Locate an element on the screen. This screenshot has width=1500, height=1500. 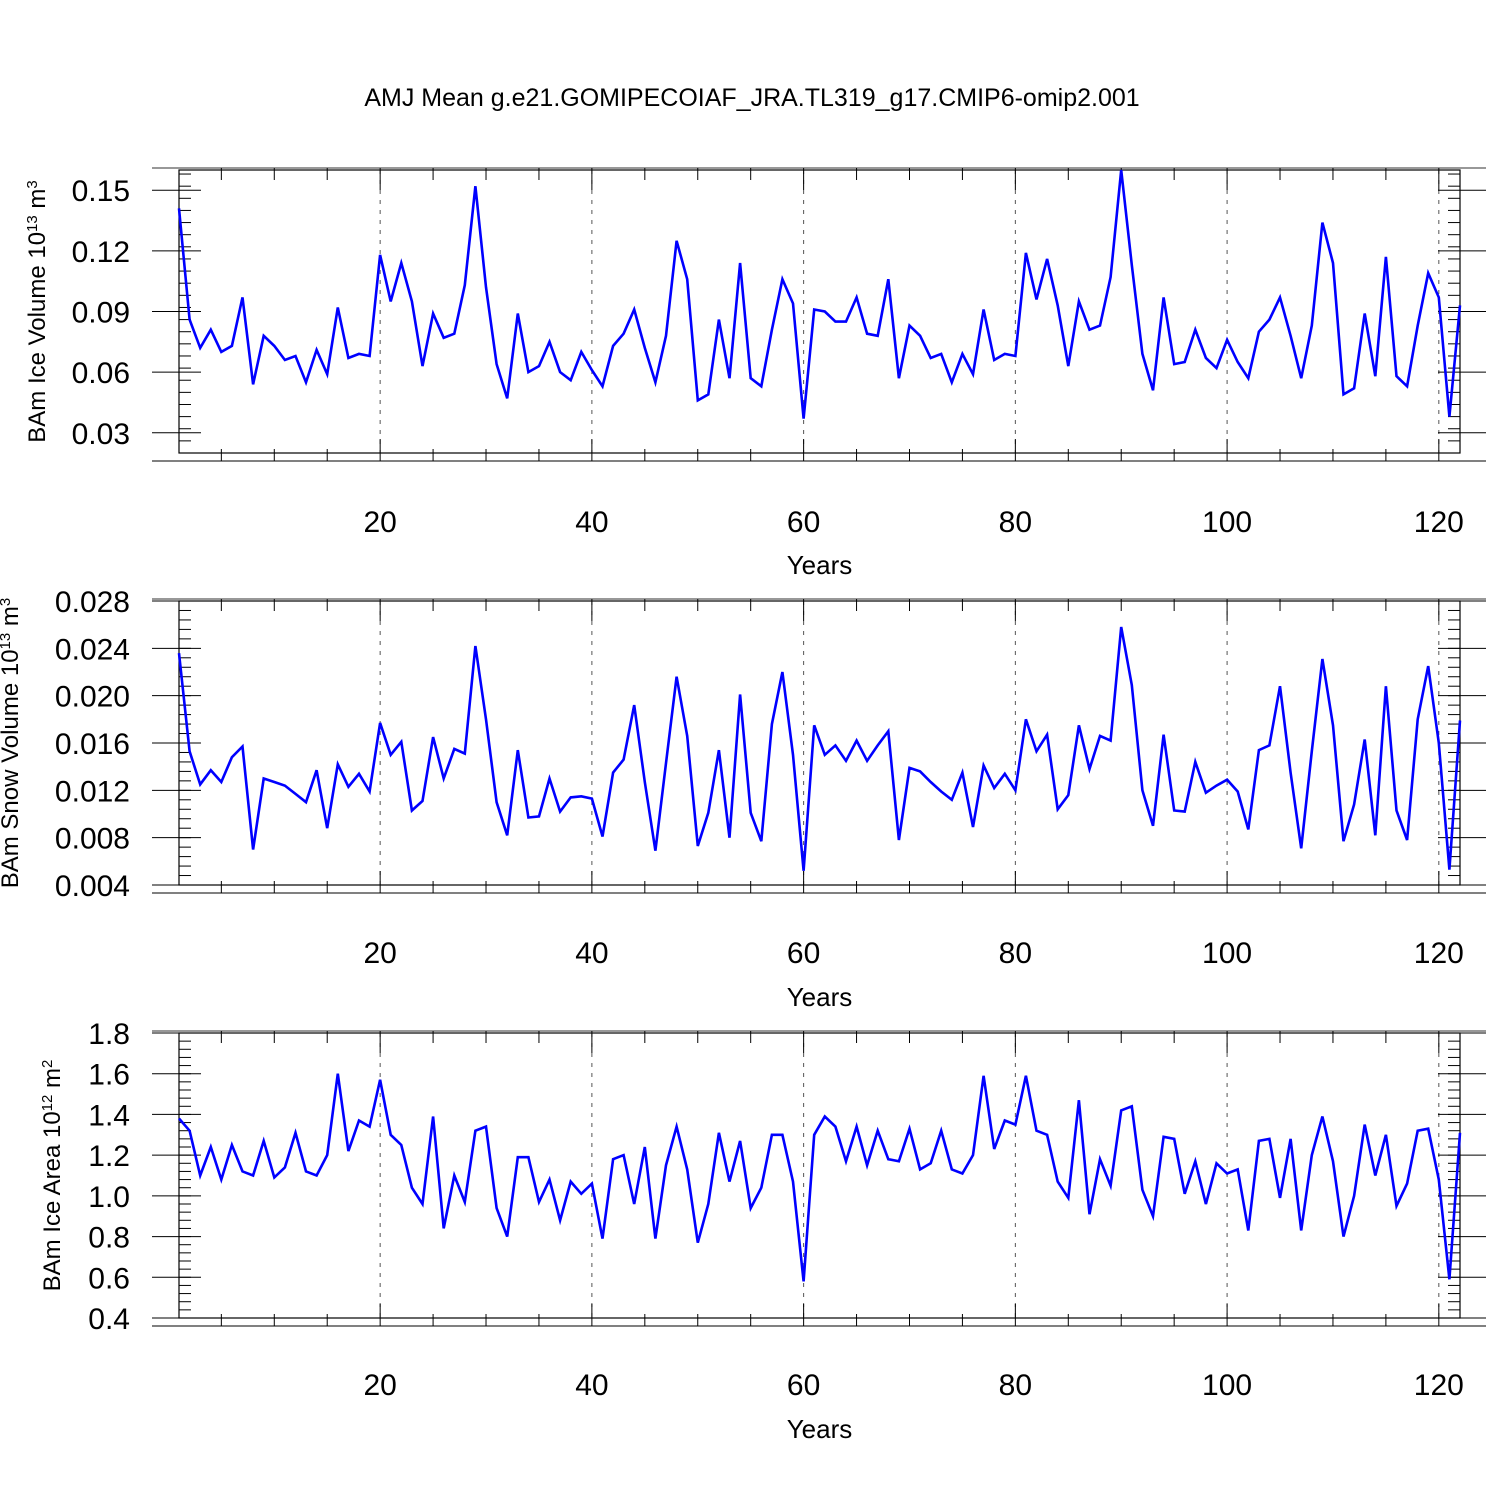
y-axis-label-text: m is located at coordinates (37, 202).